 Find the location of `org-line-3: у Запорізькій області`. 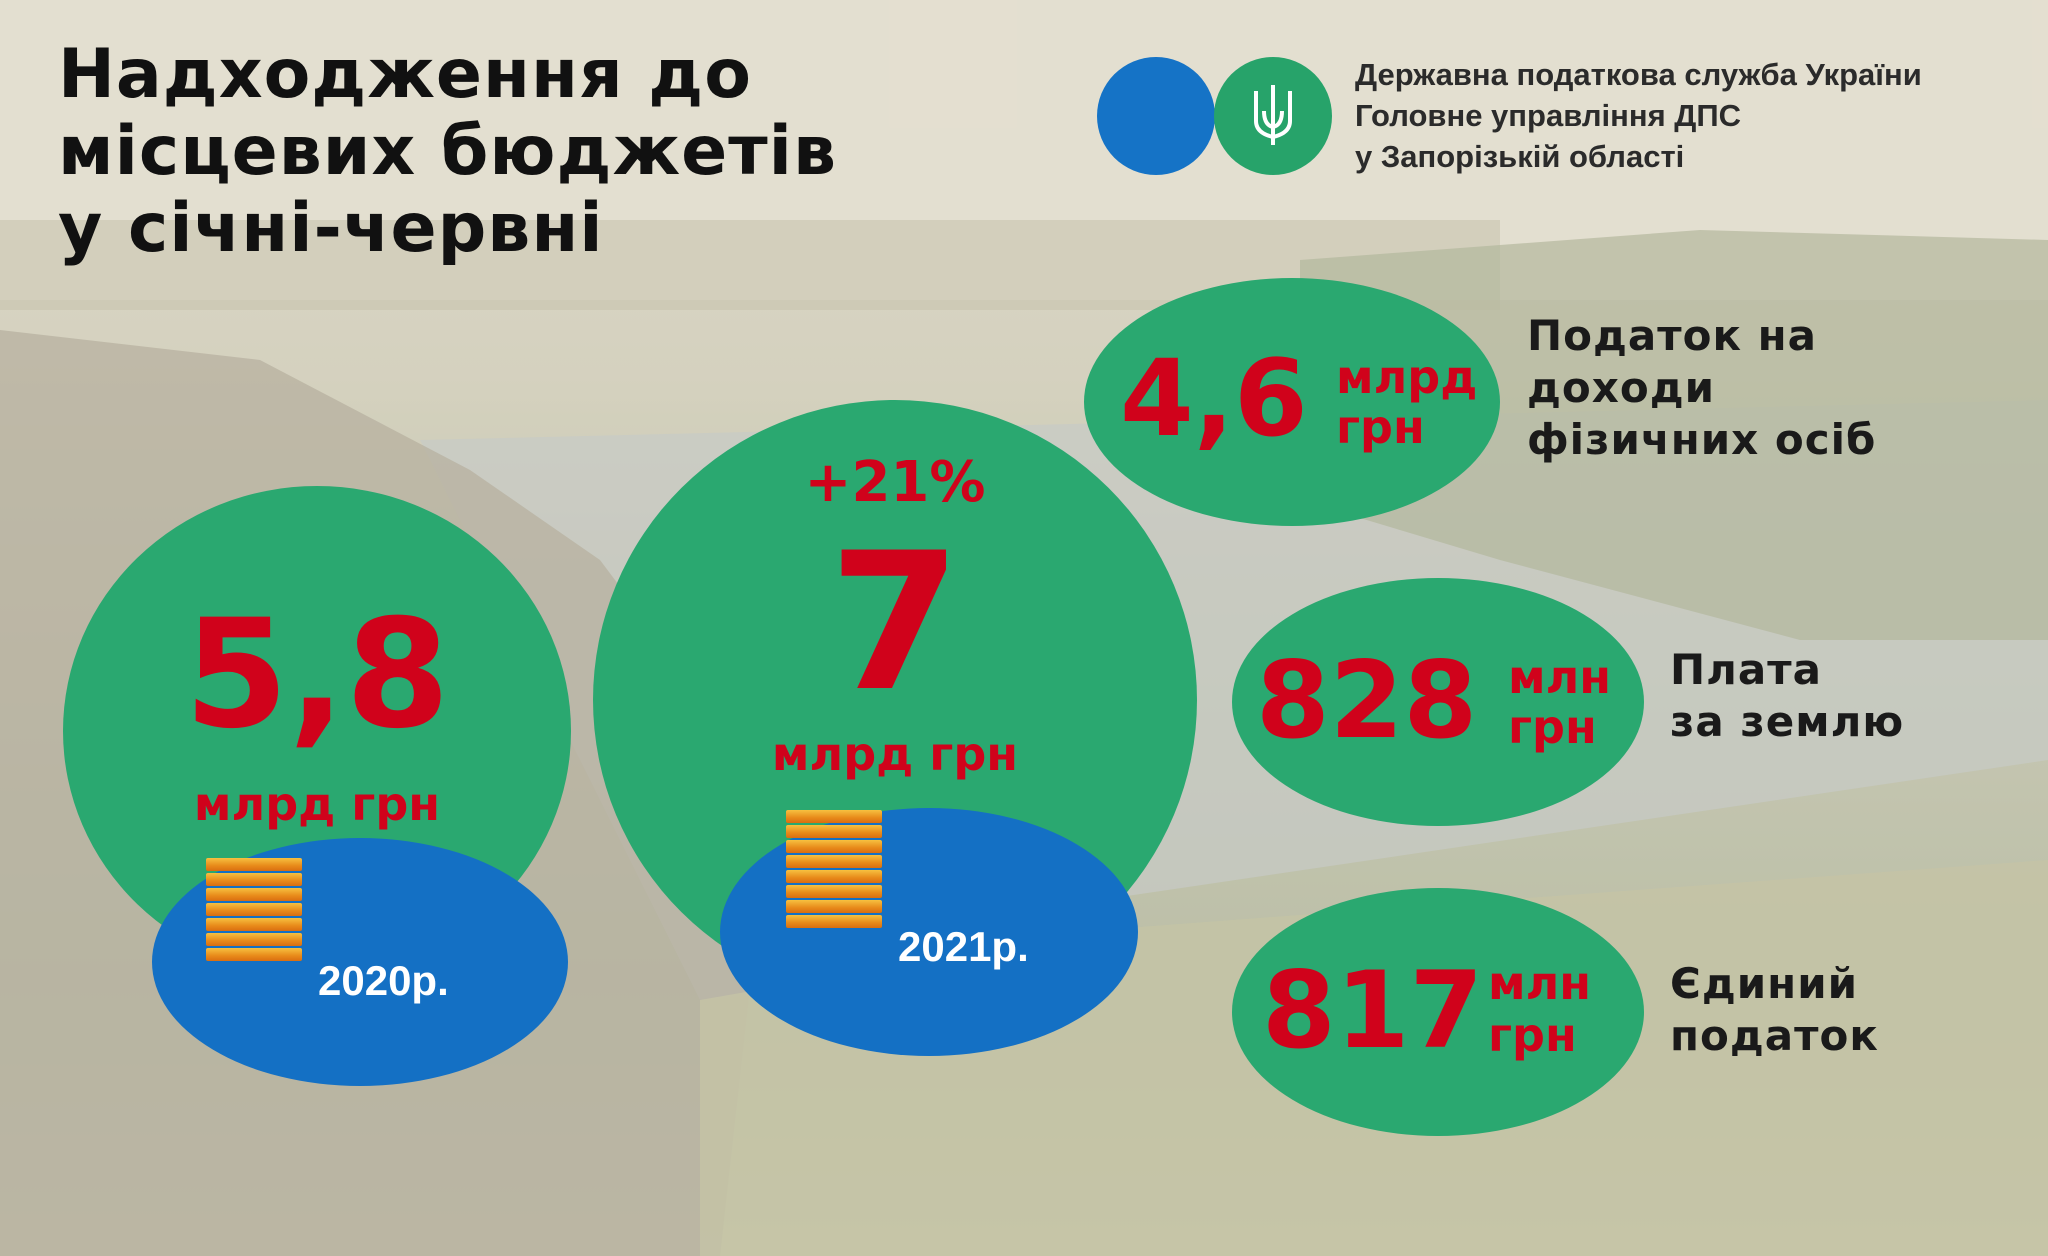

org-line-3: у Запорізькій області is located at coordinates (1520, 156).